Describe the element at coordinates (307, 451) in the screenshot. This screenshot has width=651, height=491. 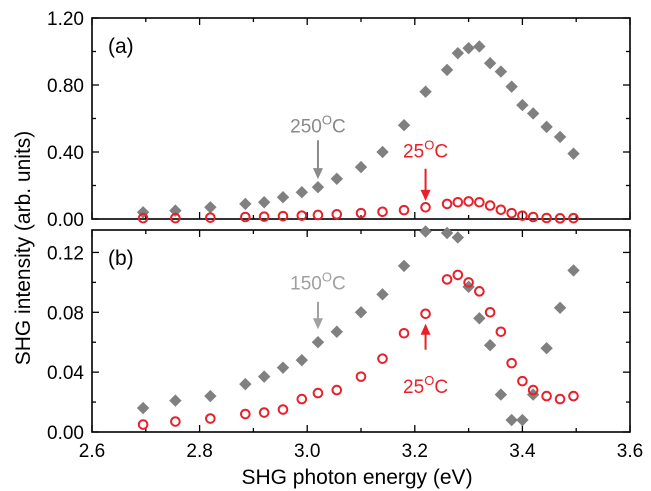
I see `x-tick-label: 3.0` at that location.